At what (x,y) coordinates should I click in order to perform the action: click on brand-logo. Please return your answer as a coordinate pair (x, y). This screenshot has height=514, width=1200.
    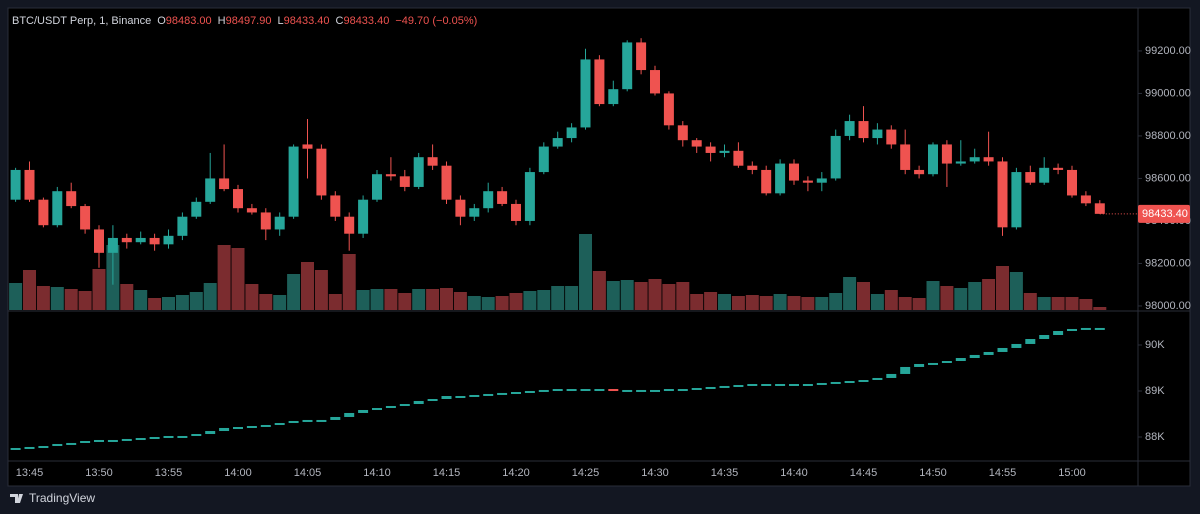
    Looking at the image, I should click on (16, 498).